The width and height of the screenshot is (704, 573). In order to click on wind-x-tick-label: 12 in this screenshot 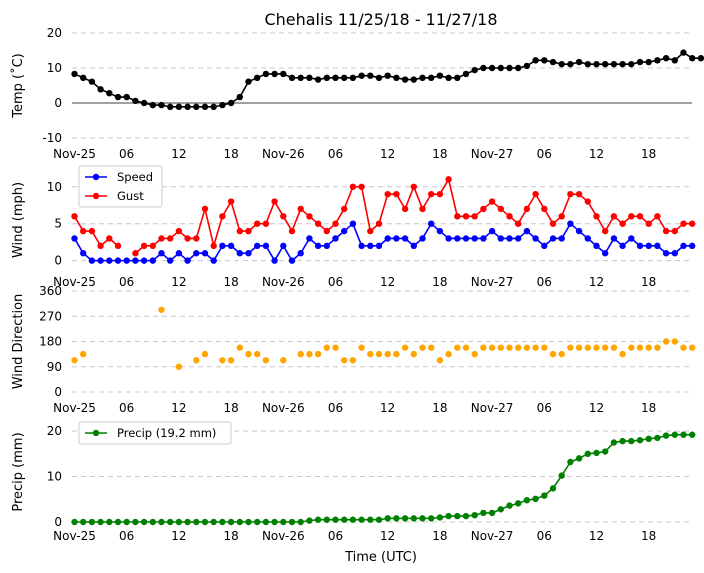, I will do `click(596, 282)`.